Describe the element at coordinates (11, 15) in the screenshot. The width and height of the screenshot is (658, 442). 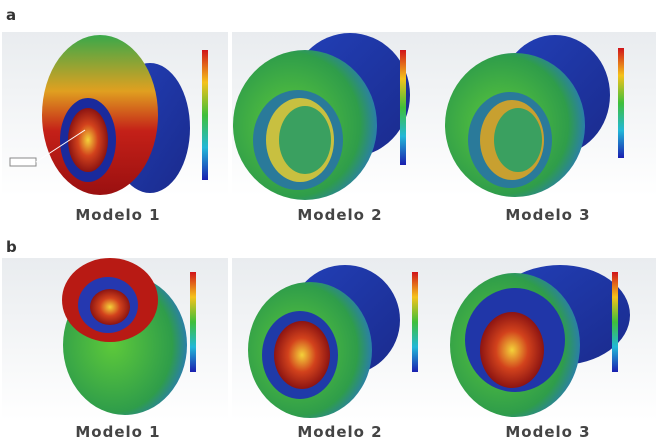
I see `row-label: a` at that location.